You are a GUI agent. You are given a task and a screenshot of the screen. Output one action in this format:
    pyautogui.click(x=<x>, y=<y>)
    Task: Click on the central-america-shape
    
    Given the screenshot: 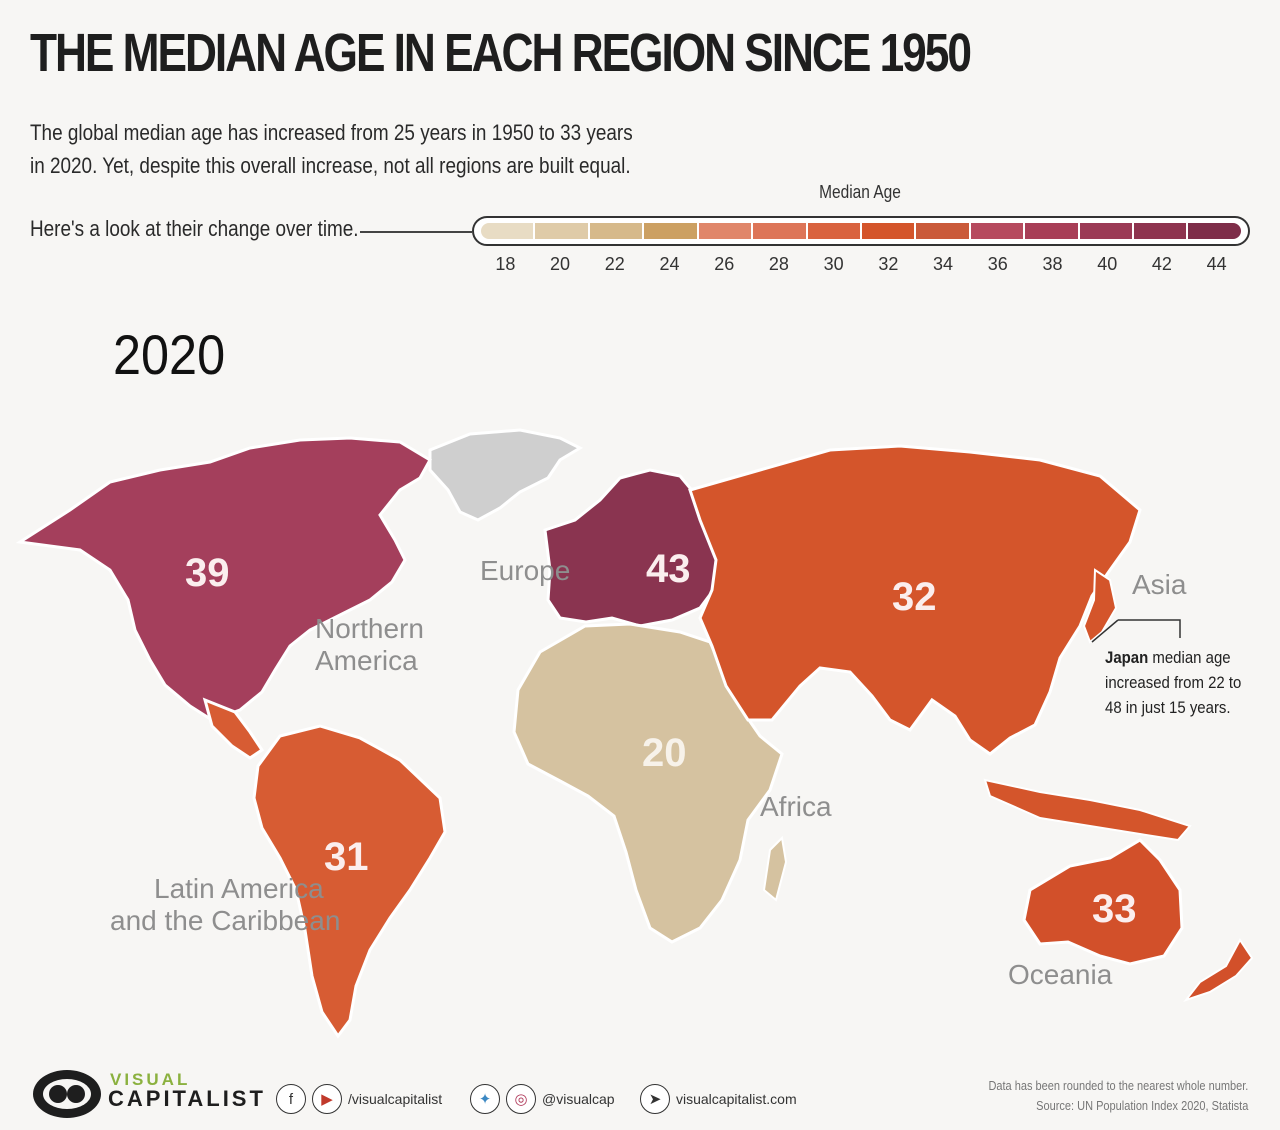 What is the action you would take?
    pyautogui.click(x=233, y=728)
    